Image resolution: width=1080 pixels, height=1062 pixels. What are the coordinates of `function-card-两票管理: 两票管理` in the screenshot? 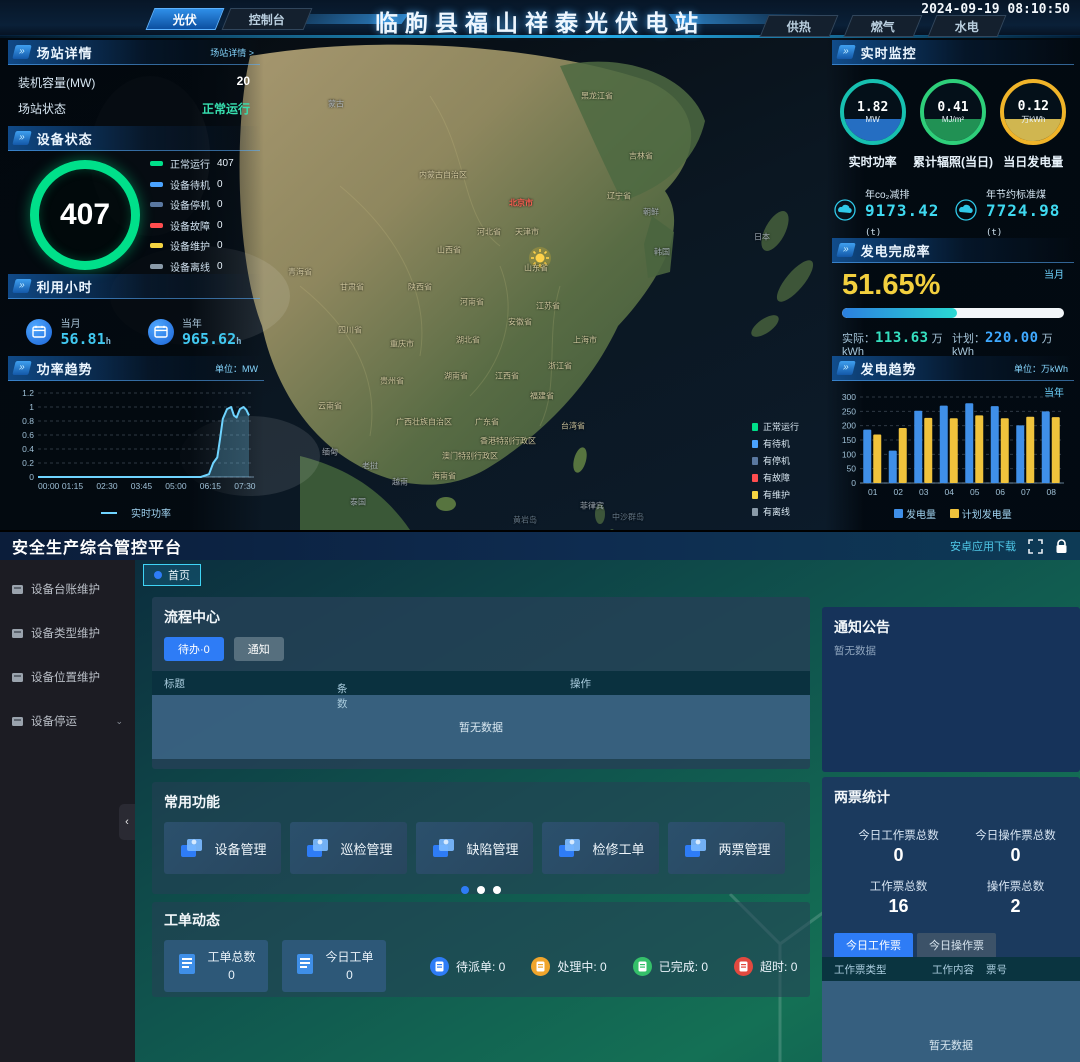 It's located at (726, 848).